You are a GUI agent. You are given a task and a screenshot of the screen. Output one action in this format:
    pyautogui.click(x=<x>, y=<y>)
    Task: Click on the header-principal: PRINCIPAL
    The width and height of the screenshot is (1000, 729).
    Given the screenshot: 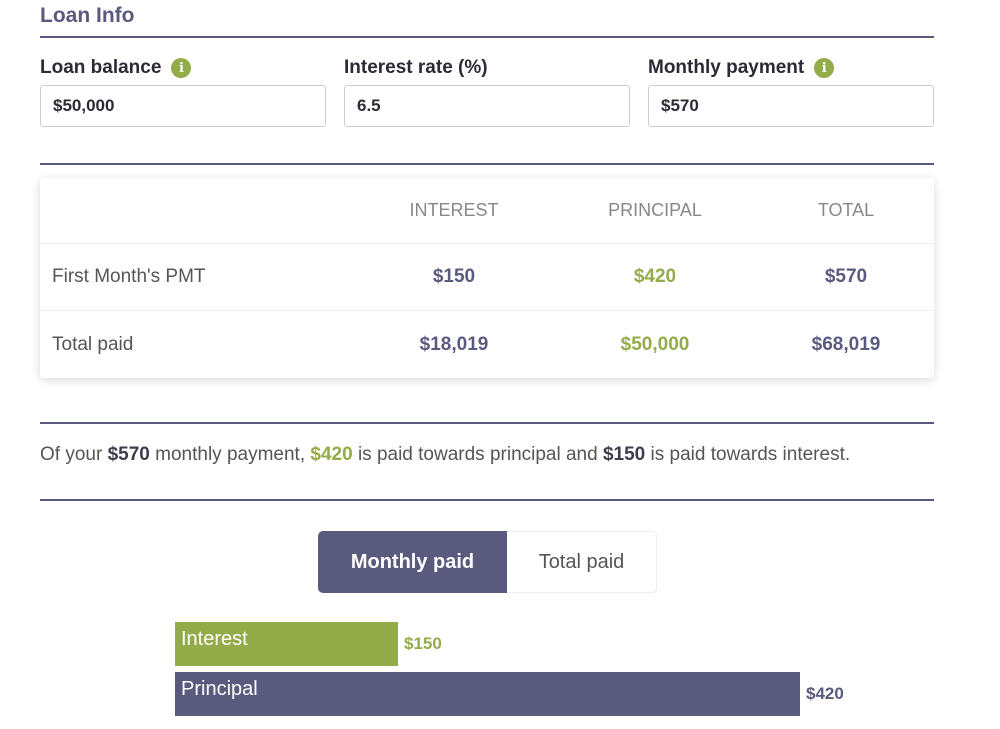 What is the action you would take?
    pyautogui.click(x=655, y=210)
    